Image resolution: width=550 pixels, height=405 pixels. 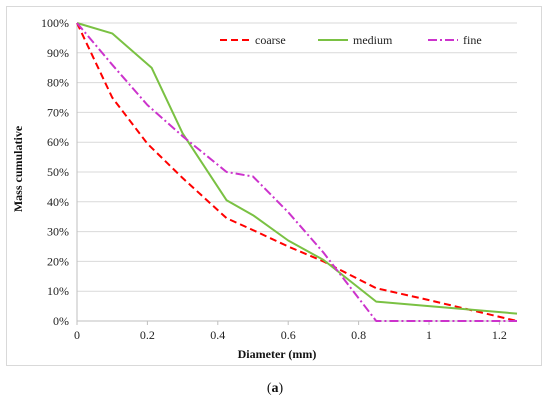 What do you see at coordinates (58, 83) in the screenshot?
I see `y-tick-label-8: 80%` at bounding box center [58, 83].